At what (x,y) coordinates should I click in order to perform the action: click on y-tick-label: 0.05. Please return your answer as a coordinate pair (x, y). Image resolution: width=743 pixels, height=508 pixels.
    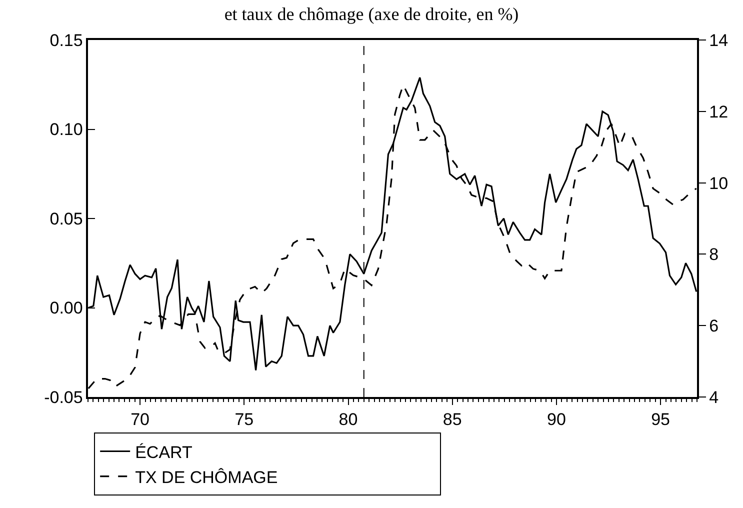
    Looking at the image, I should click on (66, 218).